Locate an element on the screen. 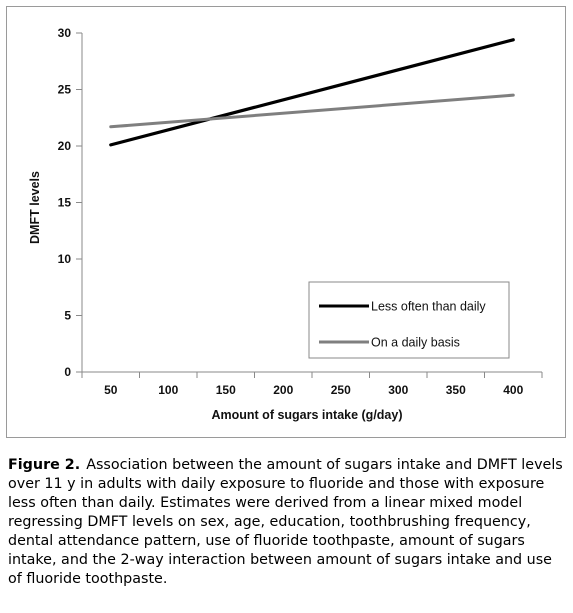  x-tick-label: 300 is located at coordinates (398, 390).